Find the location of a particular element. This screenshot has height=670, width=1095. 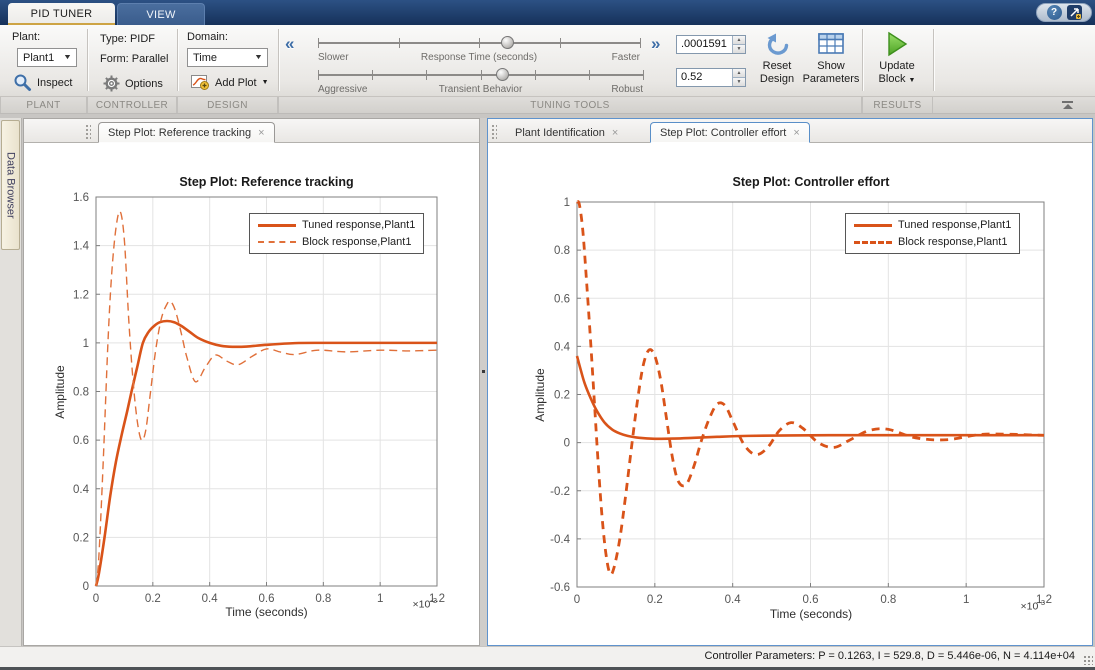

update-block-button: Update Block ▼ is located at coordinates (897, 59).